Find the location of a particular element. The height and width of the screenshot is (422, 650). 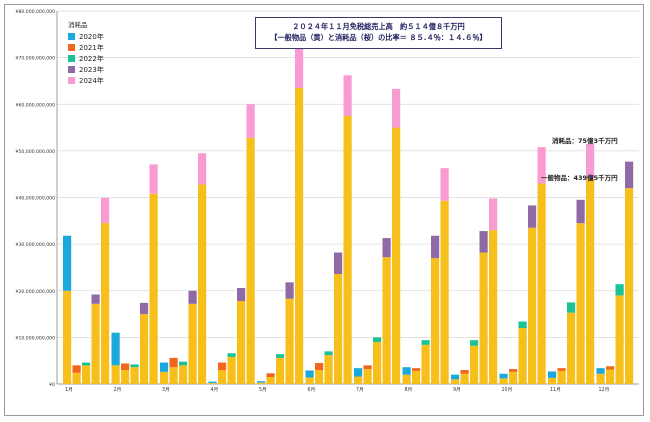

bar-consumables-7-2021年 is located at coordinates (367, 367).